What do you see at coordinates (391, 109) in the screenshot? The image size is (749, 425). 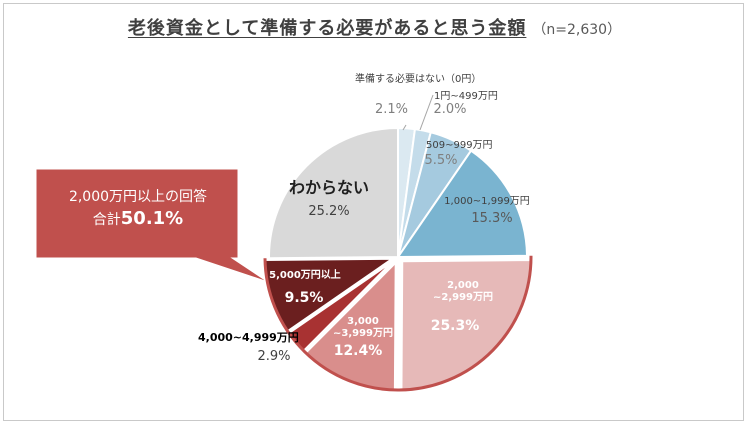 I see `slice-value-label: 2.1%` at bounding box center [391, 109].